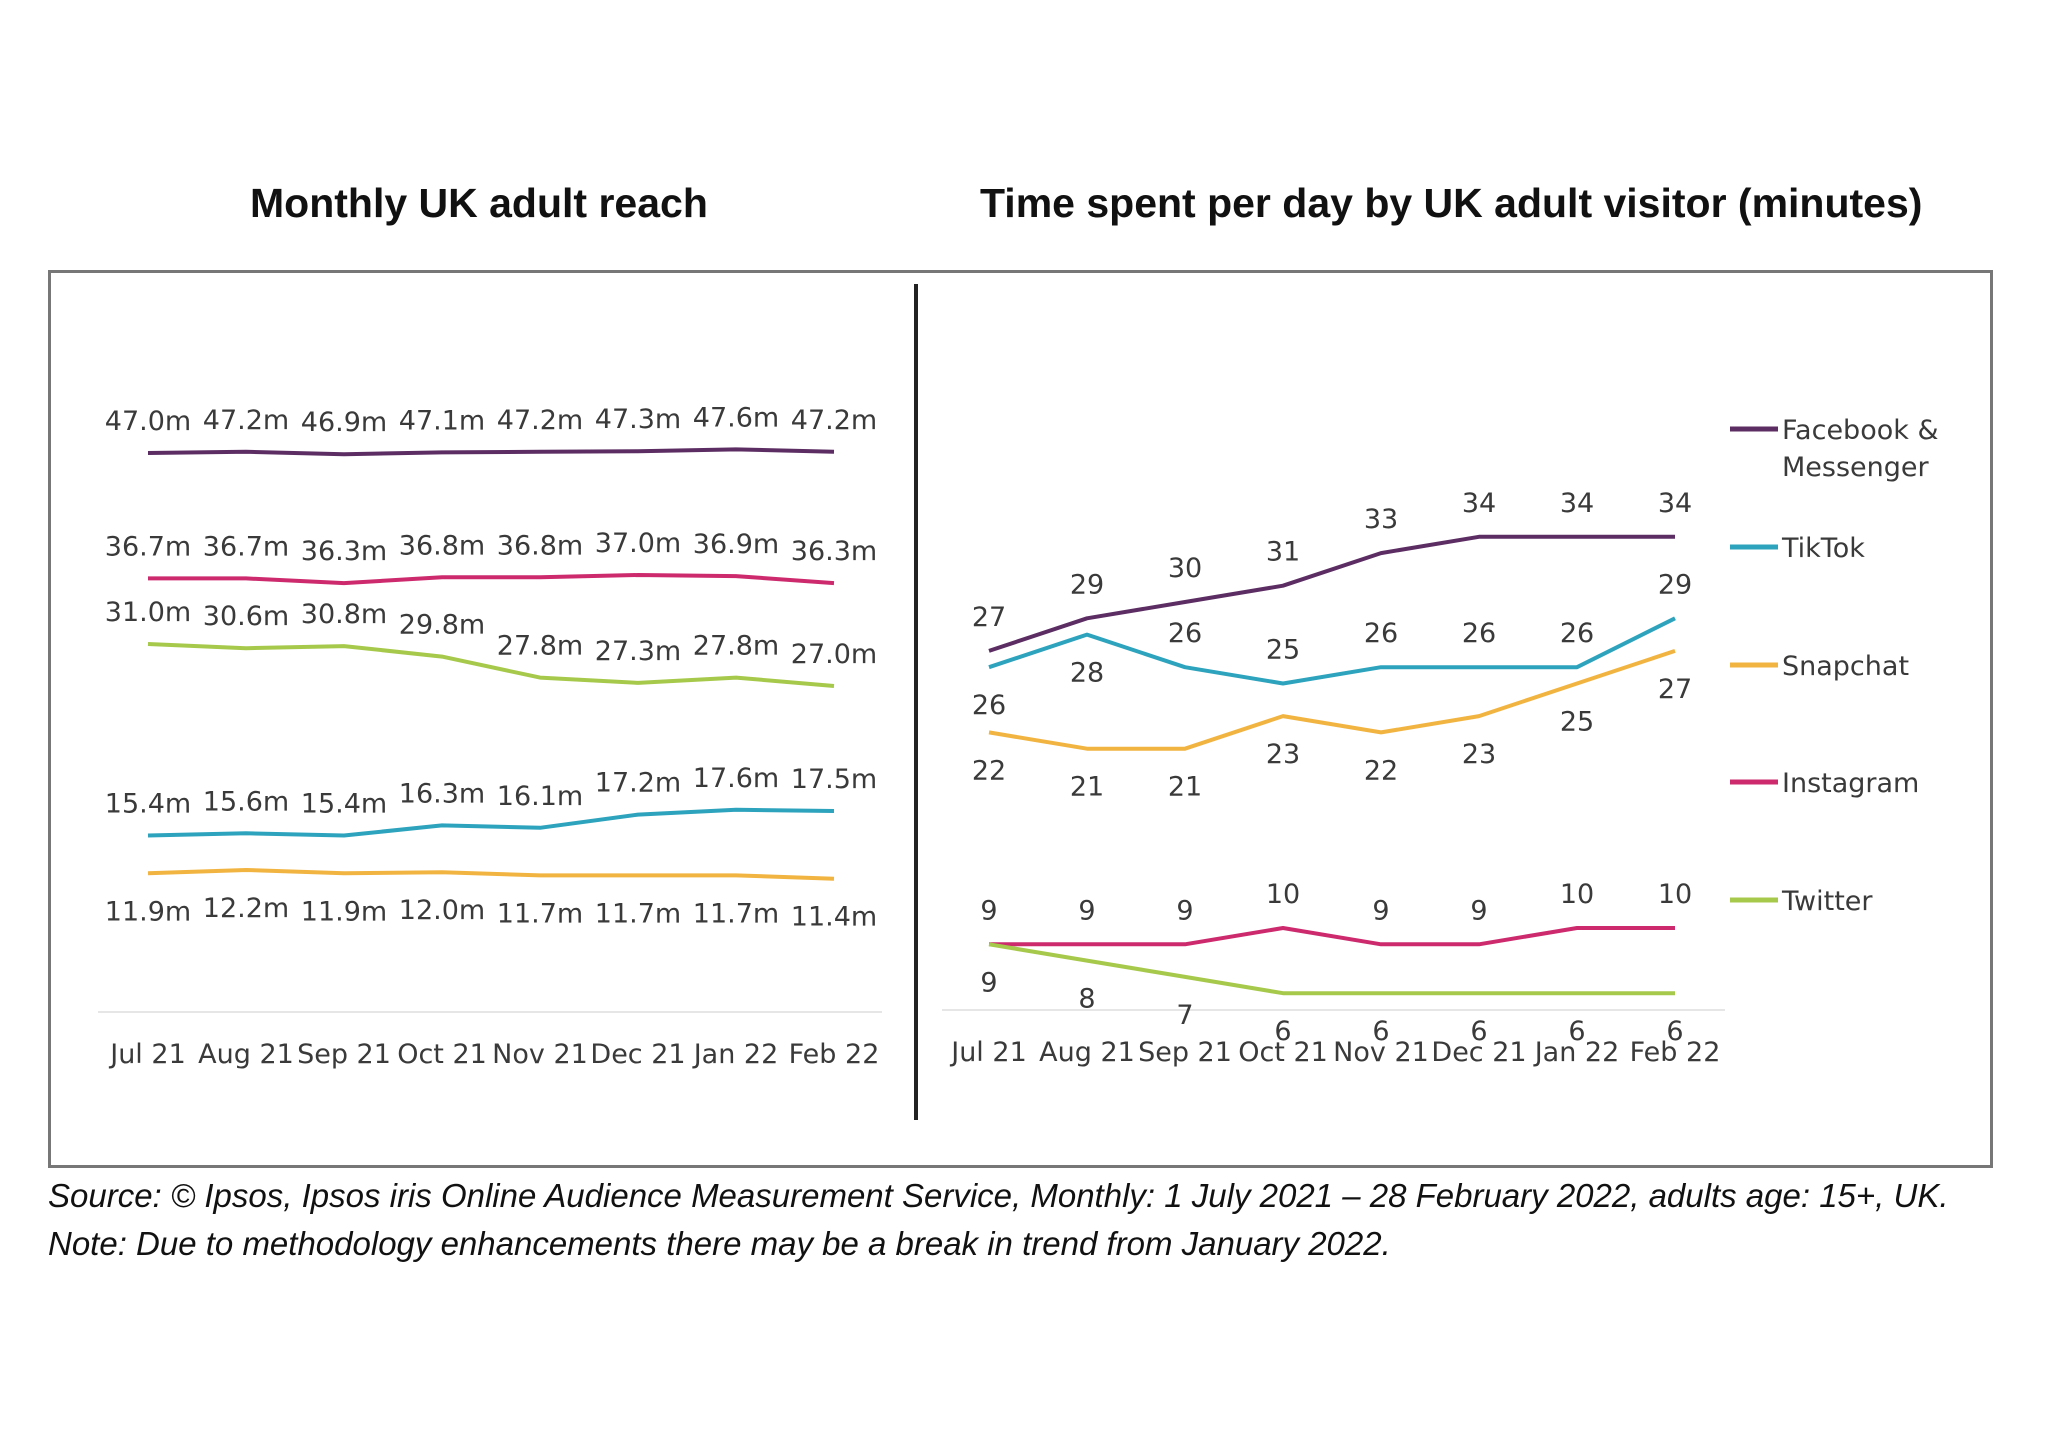  I want to click on left-data-label-snapchat: 12.2m, so click(246, 908).